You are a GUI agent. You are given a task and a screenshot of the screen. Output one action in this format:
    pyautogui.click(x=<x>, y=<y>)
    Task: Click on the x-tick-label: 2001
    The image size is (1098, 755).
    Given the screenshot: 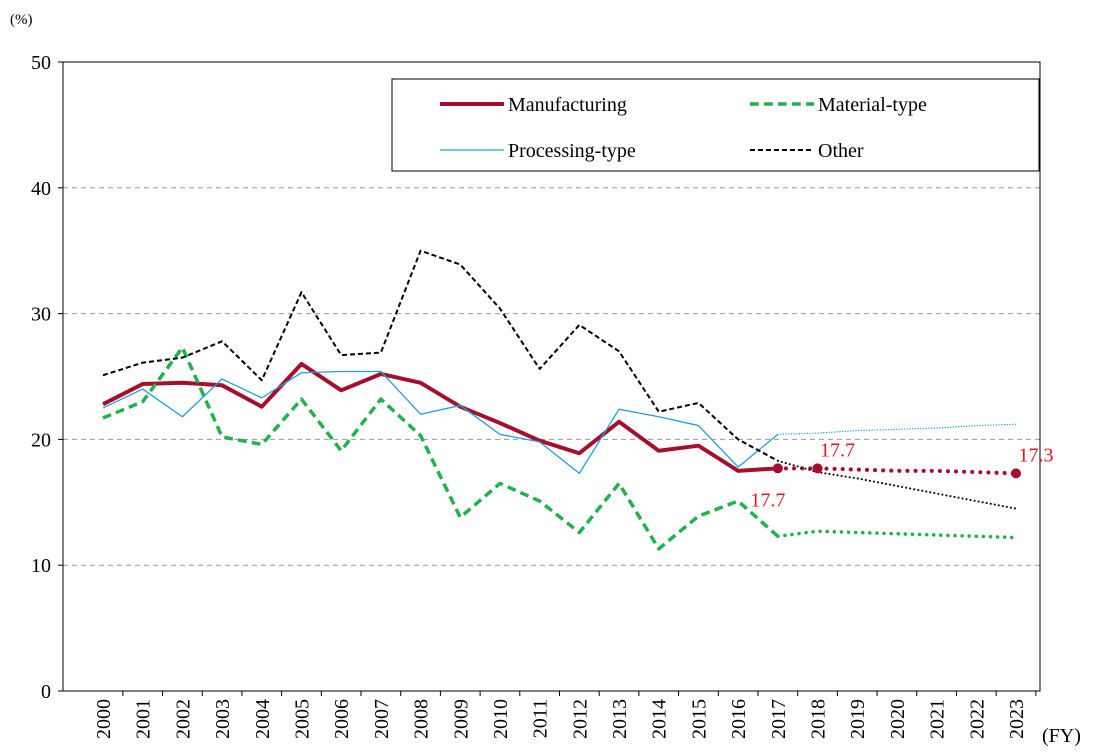 What is the action you would take?
    pyautogui.click(x=144, y=719)
    